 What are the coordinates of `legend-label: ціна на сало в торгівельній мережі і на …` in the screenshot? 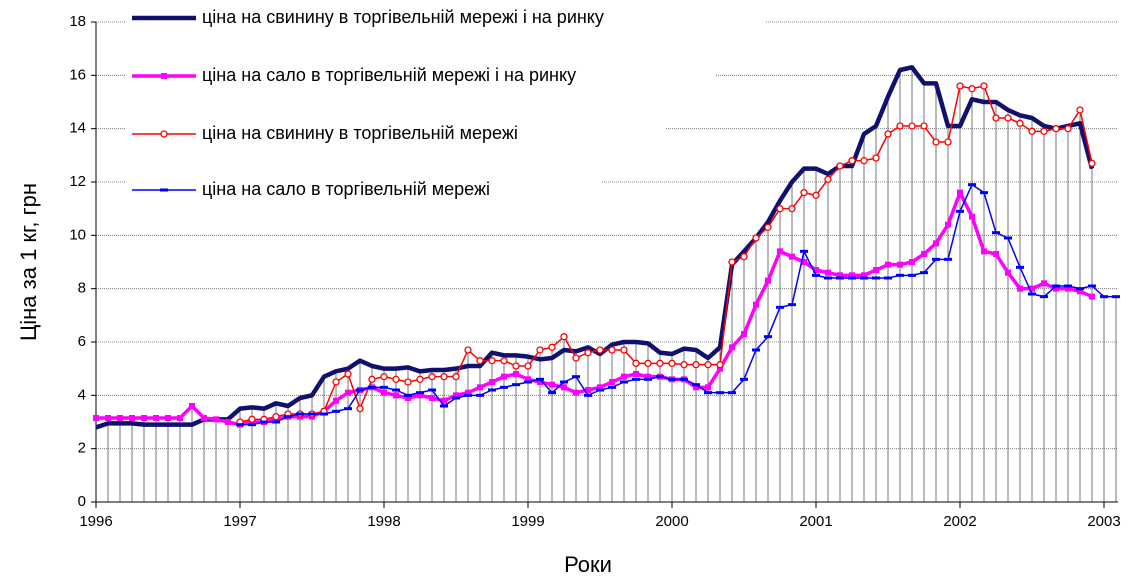 It's located at (389, 75).